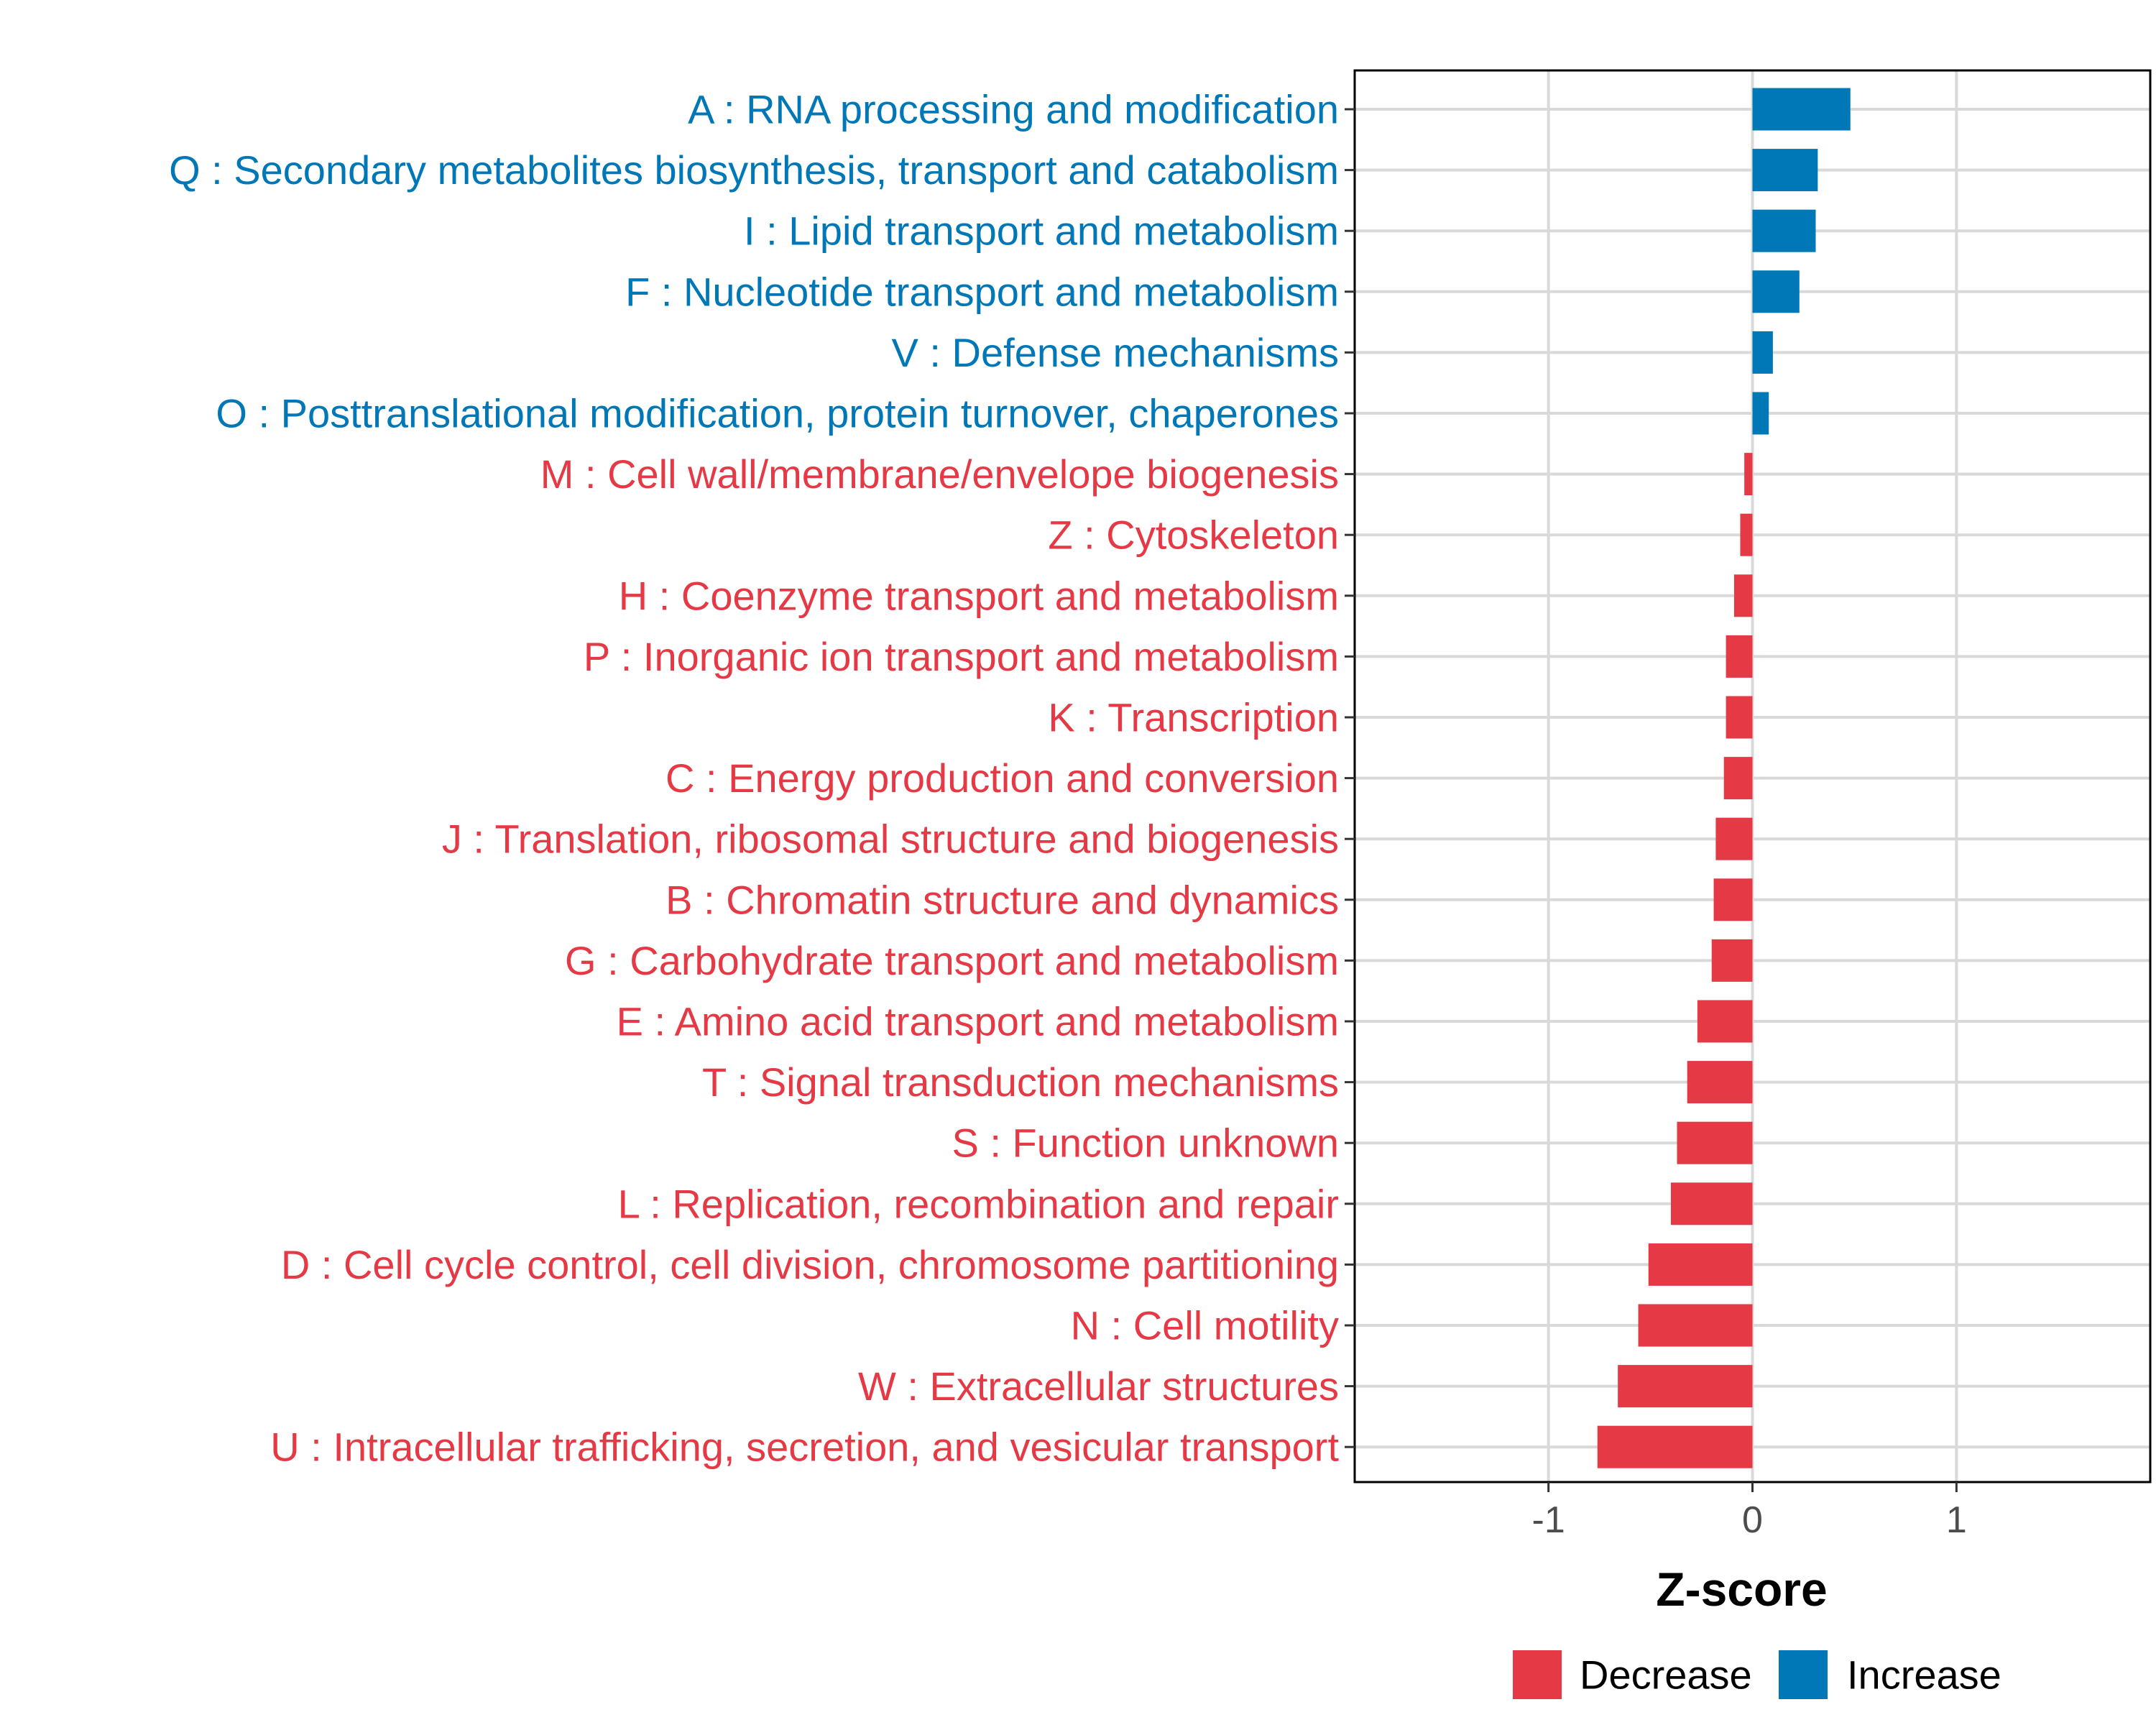 This screenshot has height=1725, width=2156. Describe the element at coordinates (1957, 1520) in the screenshot. I see `x-tick-label: 1` at that location.